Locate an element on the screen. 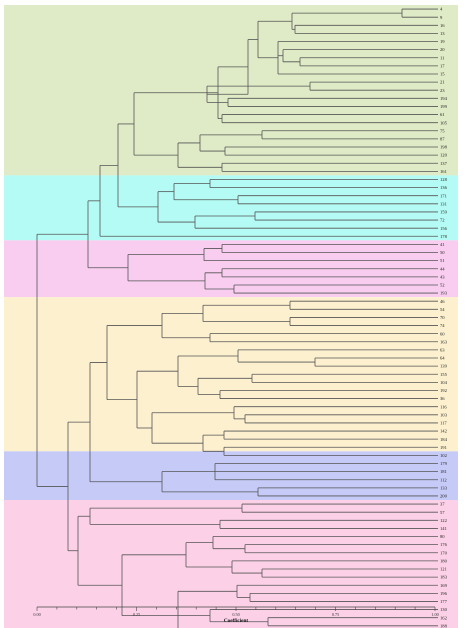 The height and width of the screenshot is (628, 468). leaf-label: 178 is located at coordinates (444, 236).